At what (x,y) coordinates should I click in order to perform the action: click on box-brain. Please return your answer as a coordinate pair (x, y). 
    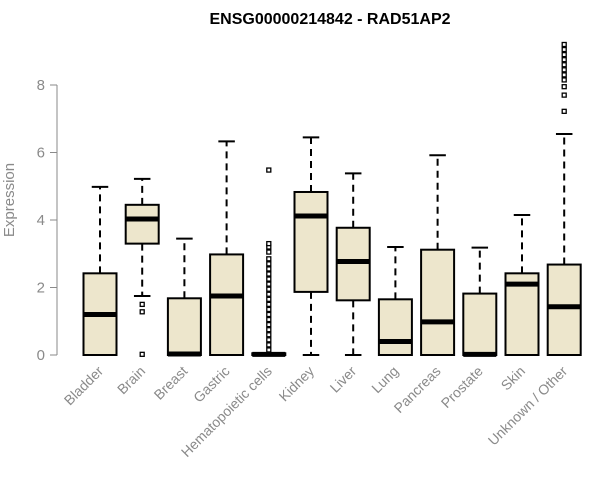
    Looking at the image, I should click on (142, 267).